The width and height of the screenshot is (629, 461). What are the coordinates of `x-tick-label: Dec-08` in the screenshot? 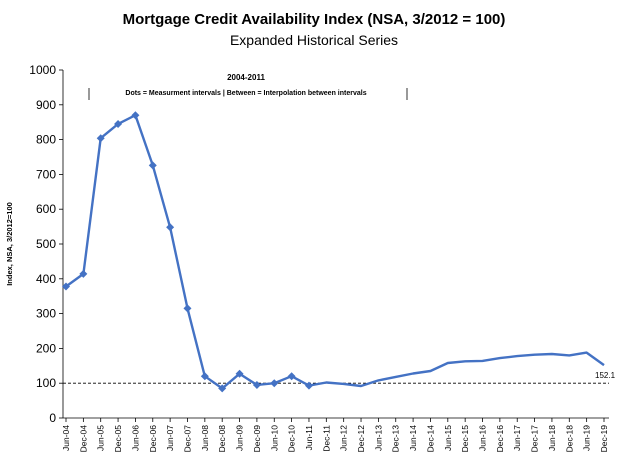 It's located at (222, 439).